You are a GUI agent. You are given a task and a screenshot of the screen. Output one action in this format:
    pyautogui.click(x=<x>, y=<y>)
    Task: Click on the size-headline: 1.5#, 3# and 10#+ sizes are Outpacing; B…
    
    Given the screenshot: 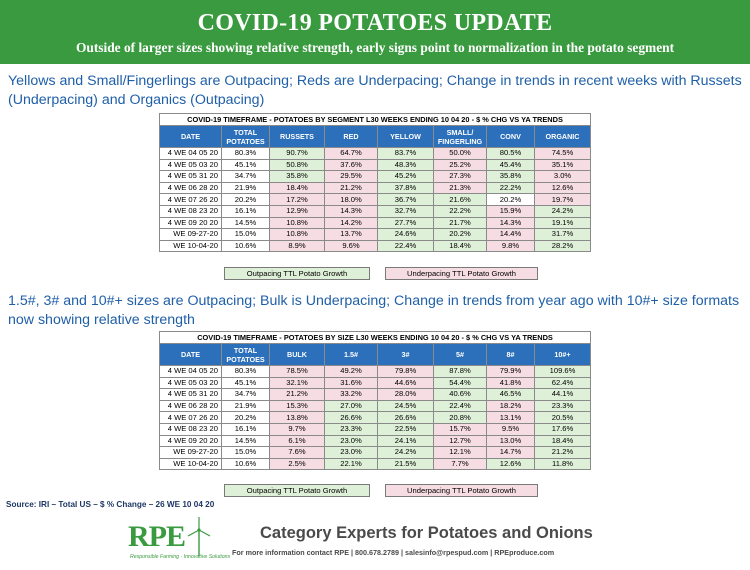 What is the action you would take?
    pyautogui.click(x=374, y=310)
    